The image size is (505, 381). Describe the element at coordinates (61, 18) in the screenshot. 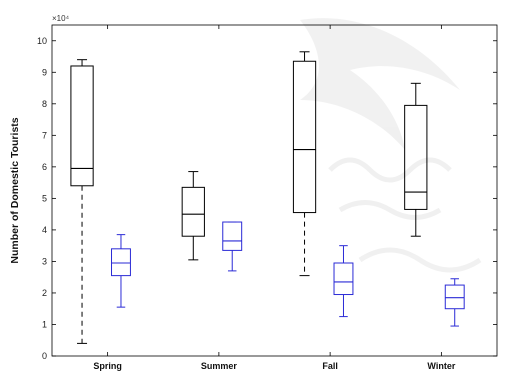

I see `y-axis-multiplier: ×10⁴` at that location.